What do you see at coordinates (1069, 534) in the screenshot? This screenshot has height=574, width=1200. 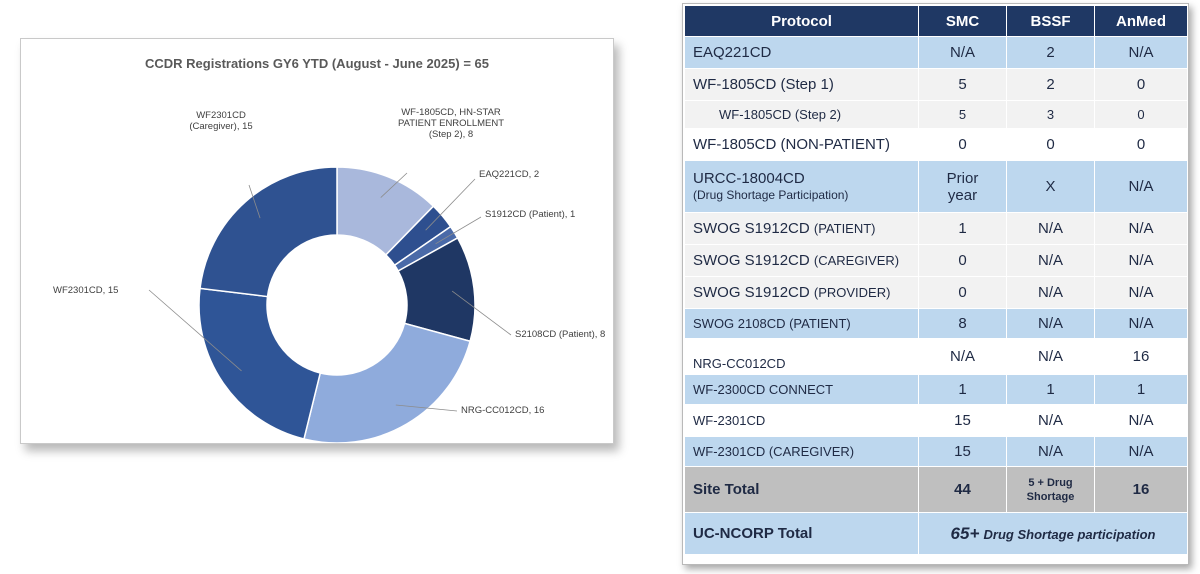 I see `uc-total-note: Drug Shortage participation` at bounding box center [1069, 534].